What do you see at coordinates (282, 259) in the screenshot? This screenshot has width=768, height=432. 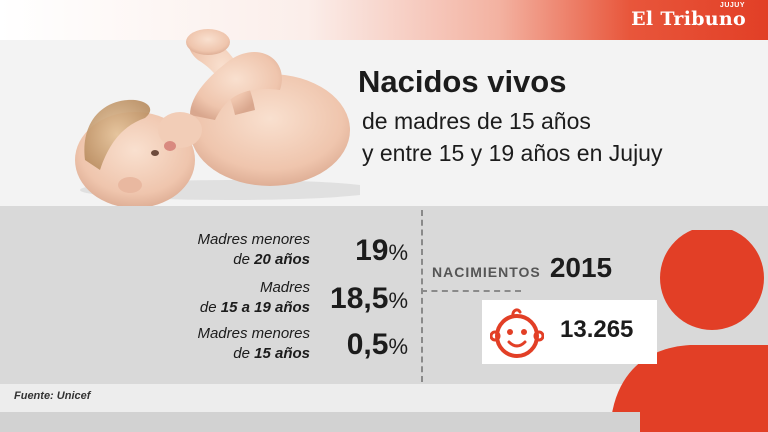 I see `stat-label-bold: 20 años` at bounding box center [282, 259].